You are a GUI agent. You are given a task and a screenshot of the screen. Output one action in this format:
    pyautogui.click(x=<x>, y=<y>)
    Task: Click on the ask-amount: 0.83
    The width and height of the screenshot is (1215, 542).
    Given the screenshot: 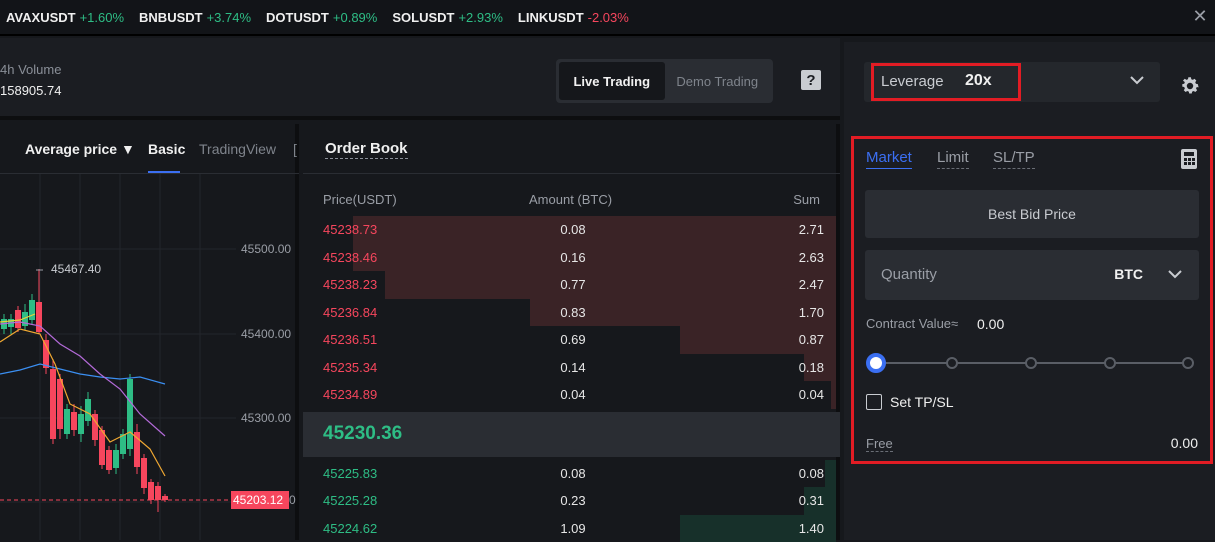 What is the action you would take?
    pyautogui.click(x=573, y=312)
    